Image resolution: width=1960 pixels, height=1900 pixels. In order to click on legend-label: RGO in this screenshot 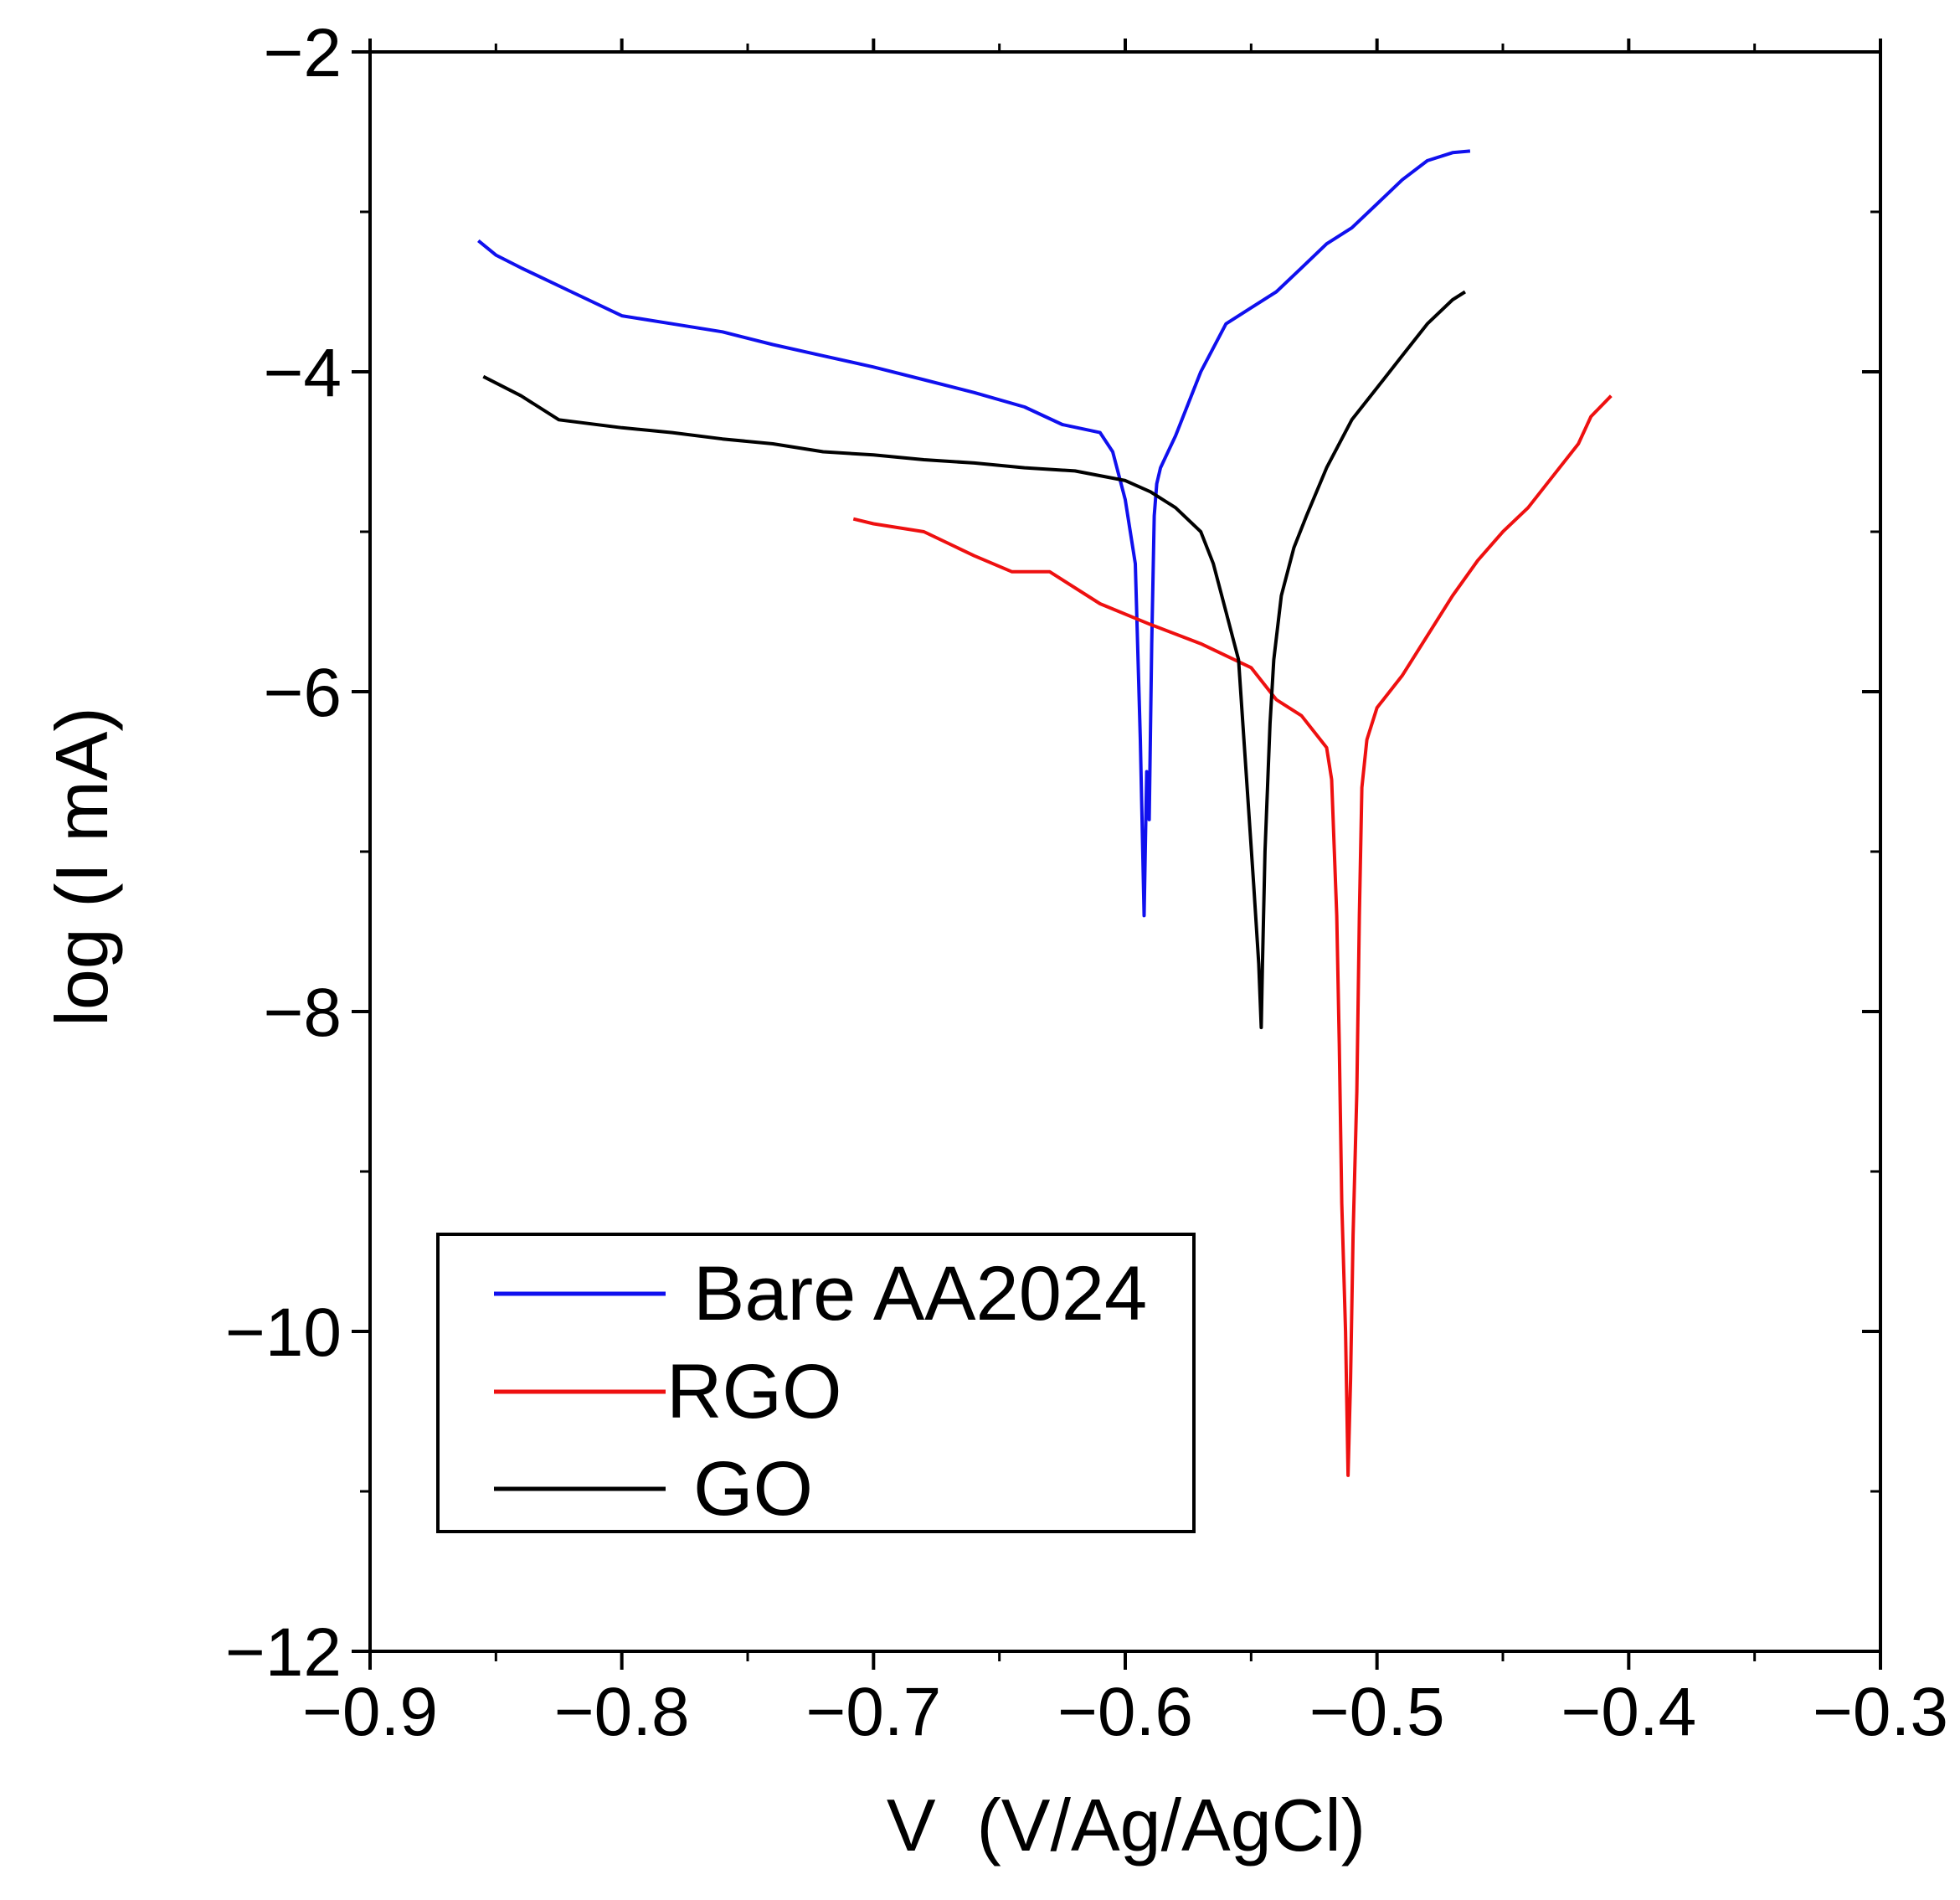, I will do `click(754, 1391)`.